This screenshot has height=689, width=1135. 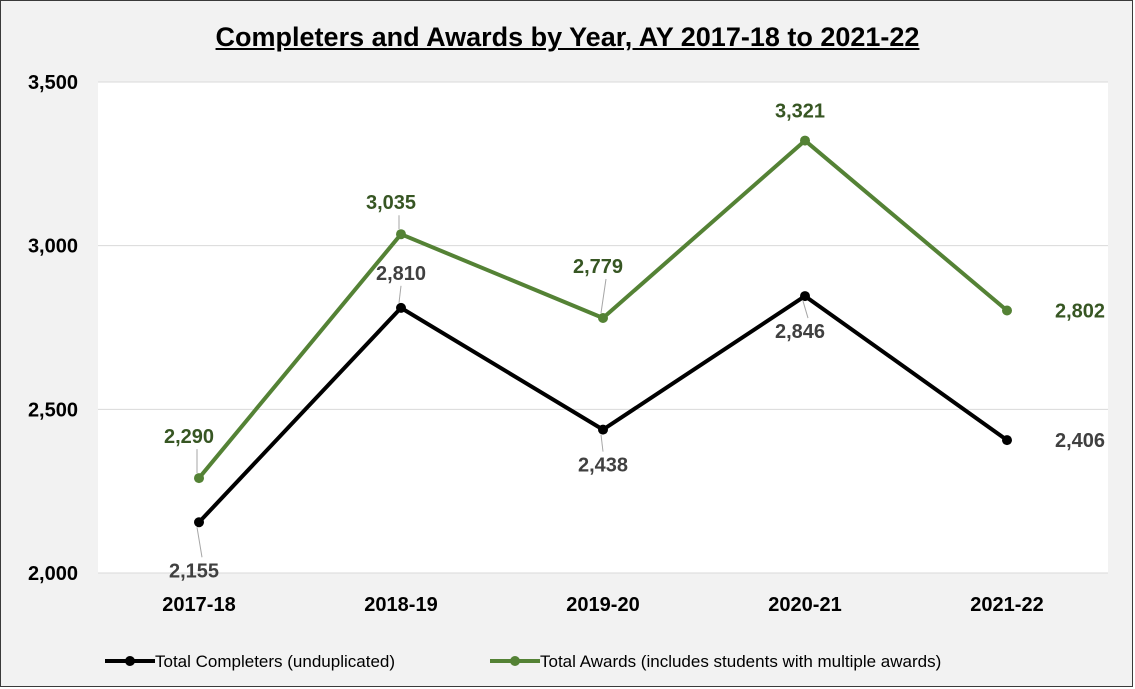 I want to click on data-label: 2,802, so click(x=1080, y=311).